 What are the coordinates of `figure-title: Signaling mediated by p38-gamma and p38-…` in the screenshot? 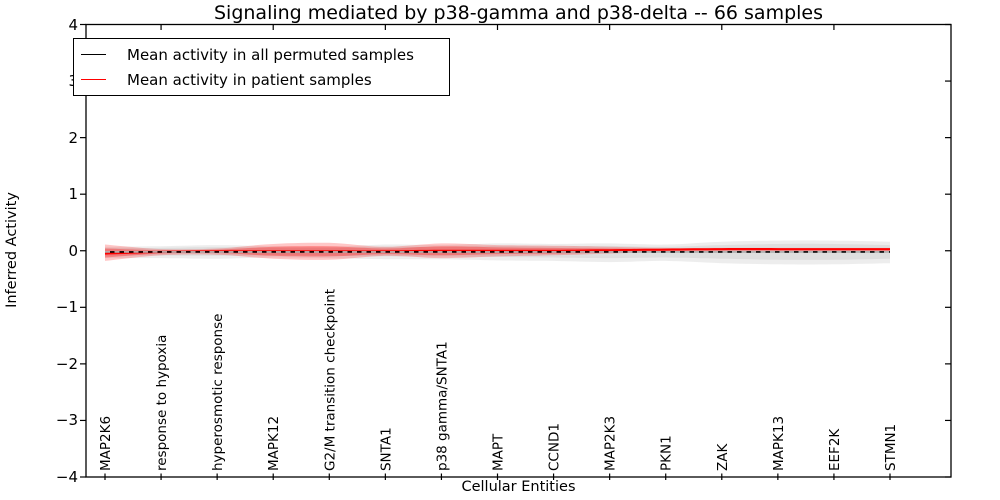 It's located at (518, 13).